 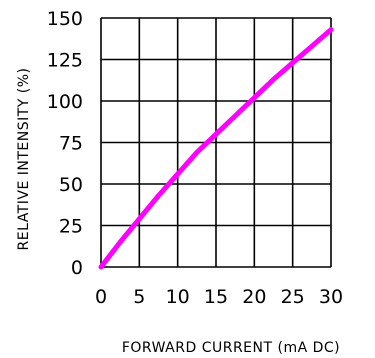 What do you see at coordinates (71, 185) in the screenshot?
I see `y-tick-label-2: 50` at bounding box center [71, 185].